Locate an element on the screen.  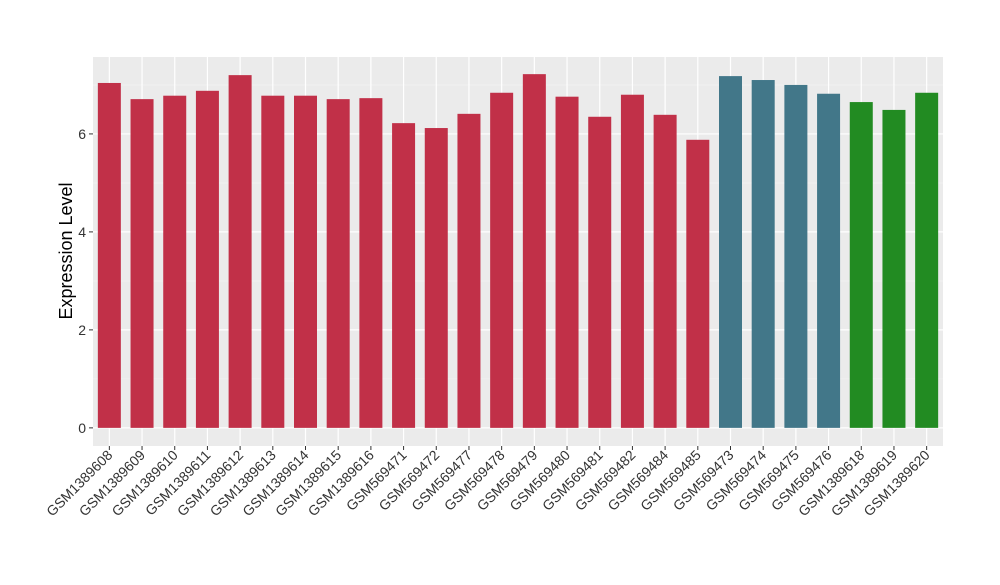
bar-GSM1389613 is located at coordinates (273, 261).